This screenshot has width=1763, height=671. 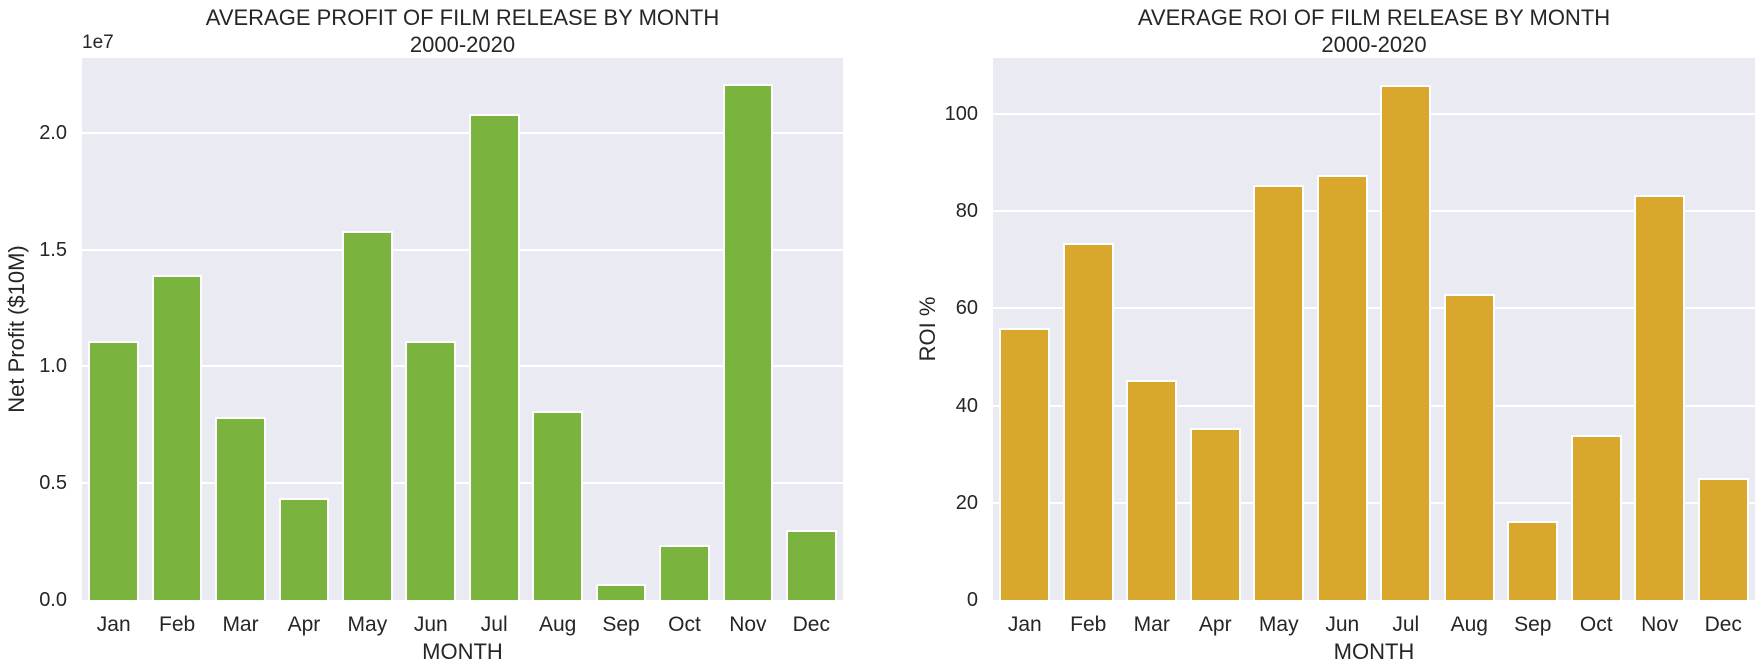 What do you see at coordinates (972, 600) in the screenshot?
I see `y-tick-label: 0` at bounding box center [972, 600].